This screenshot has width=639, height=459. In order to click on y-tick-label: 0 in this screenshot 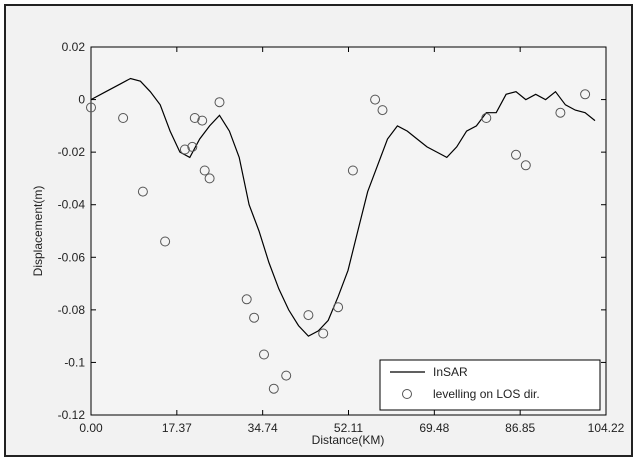, I will do `click(81, 100)`.